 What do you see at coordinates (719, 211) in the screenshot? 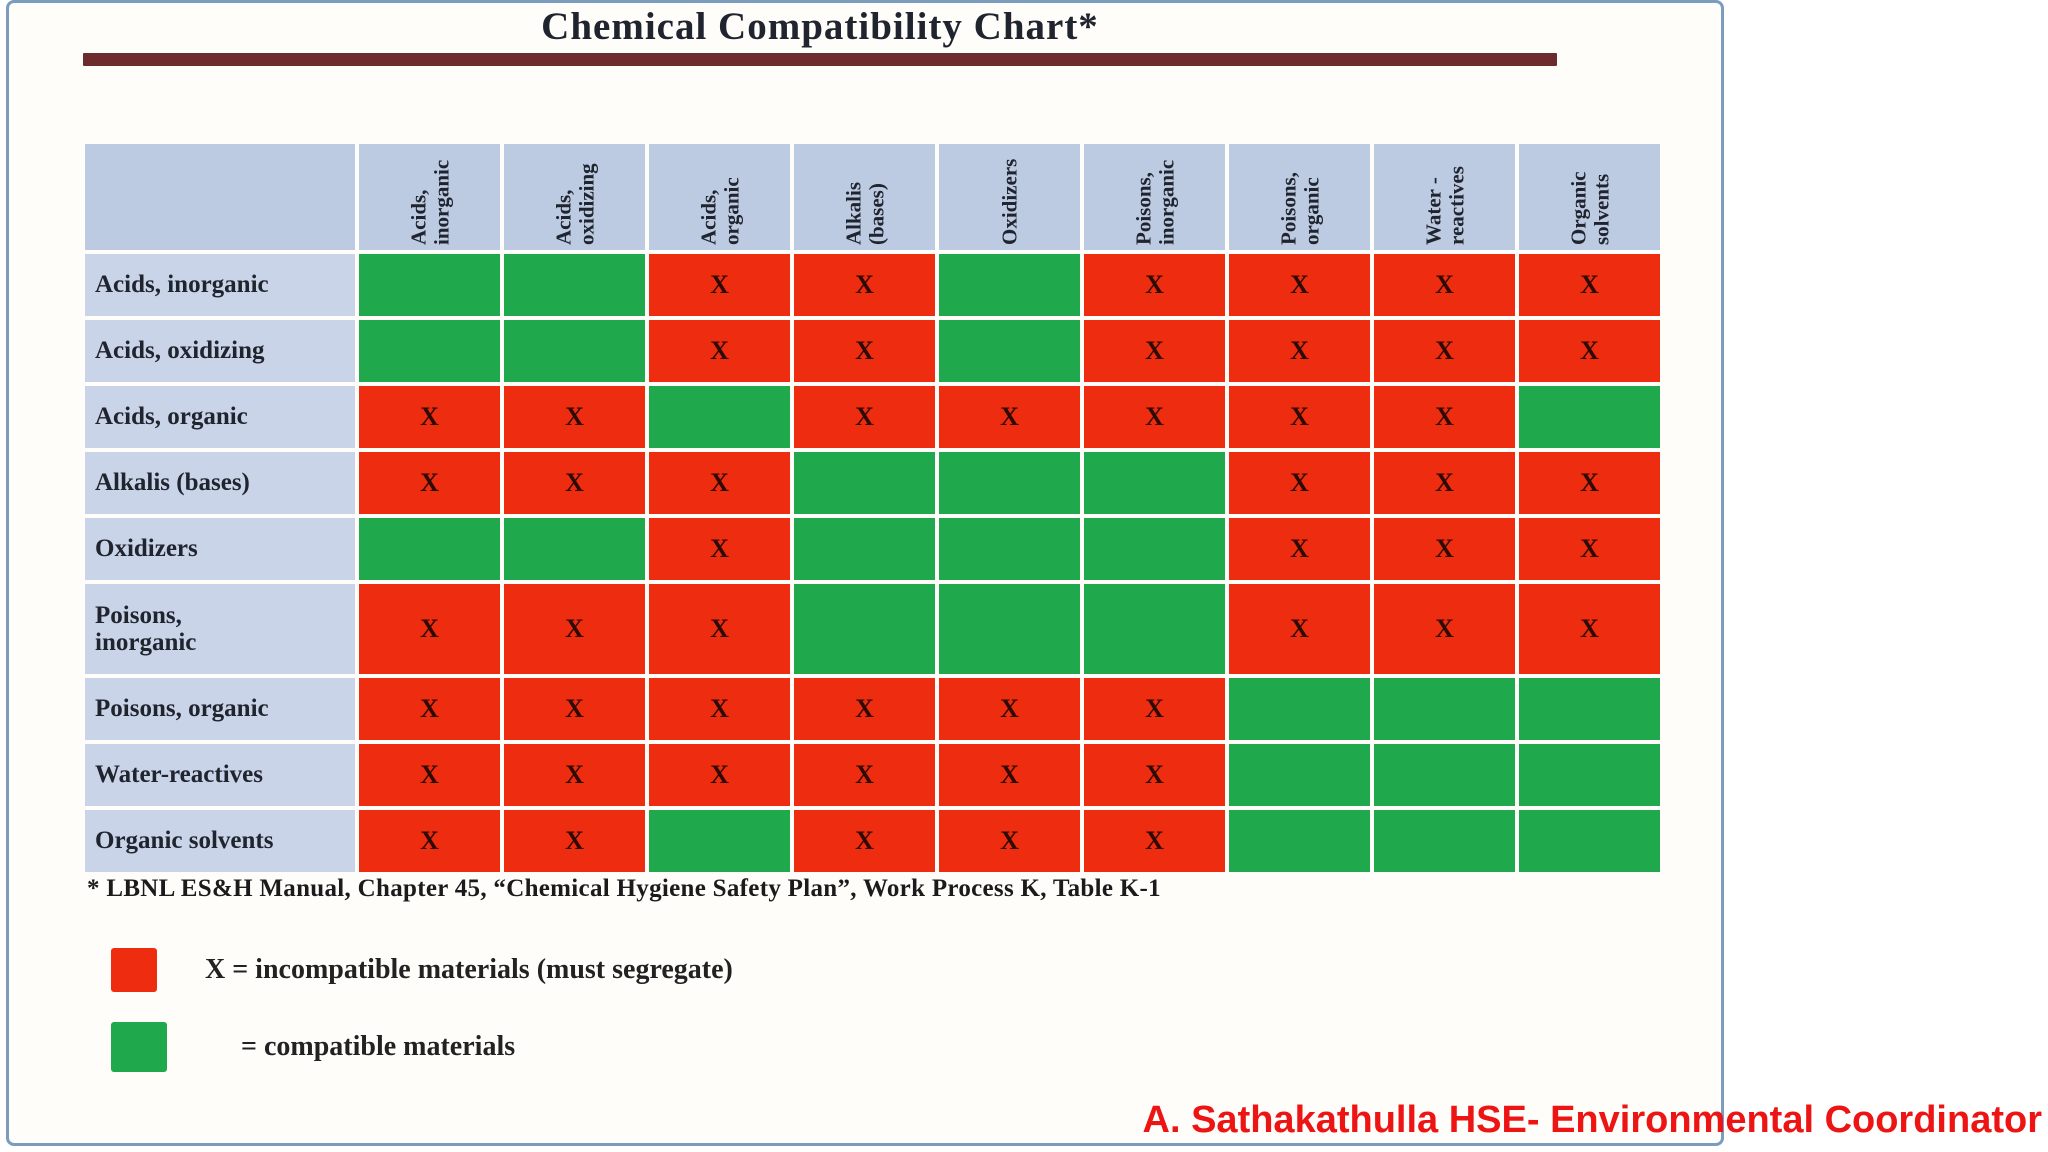
I see `column-header-label: Acids, organic` at bounding box center [719, 211].